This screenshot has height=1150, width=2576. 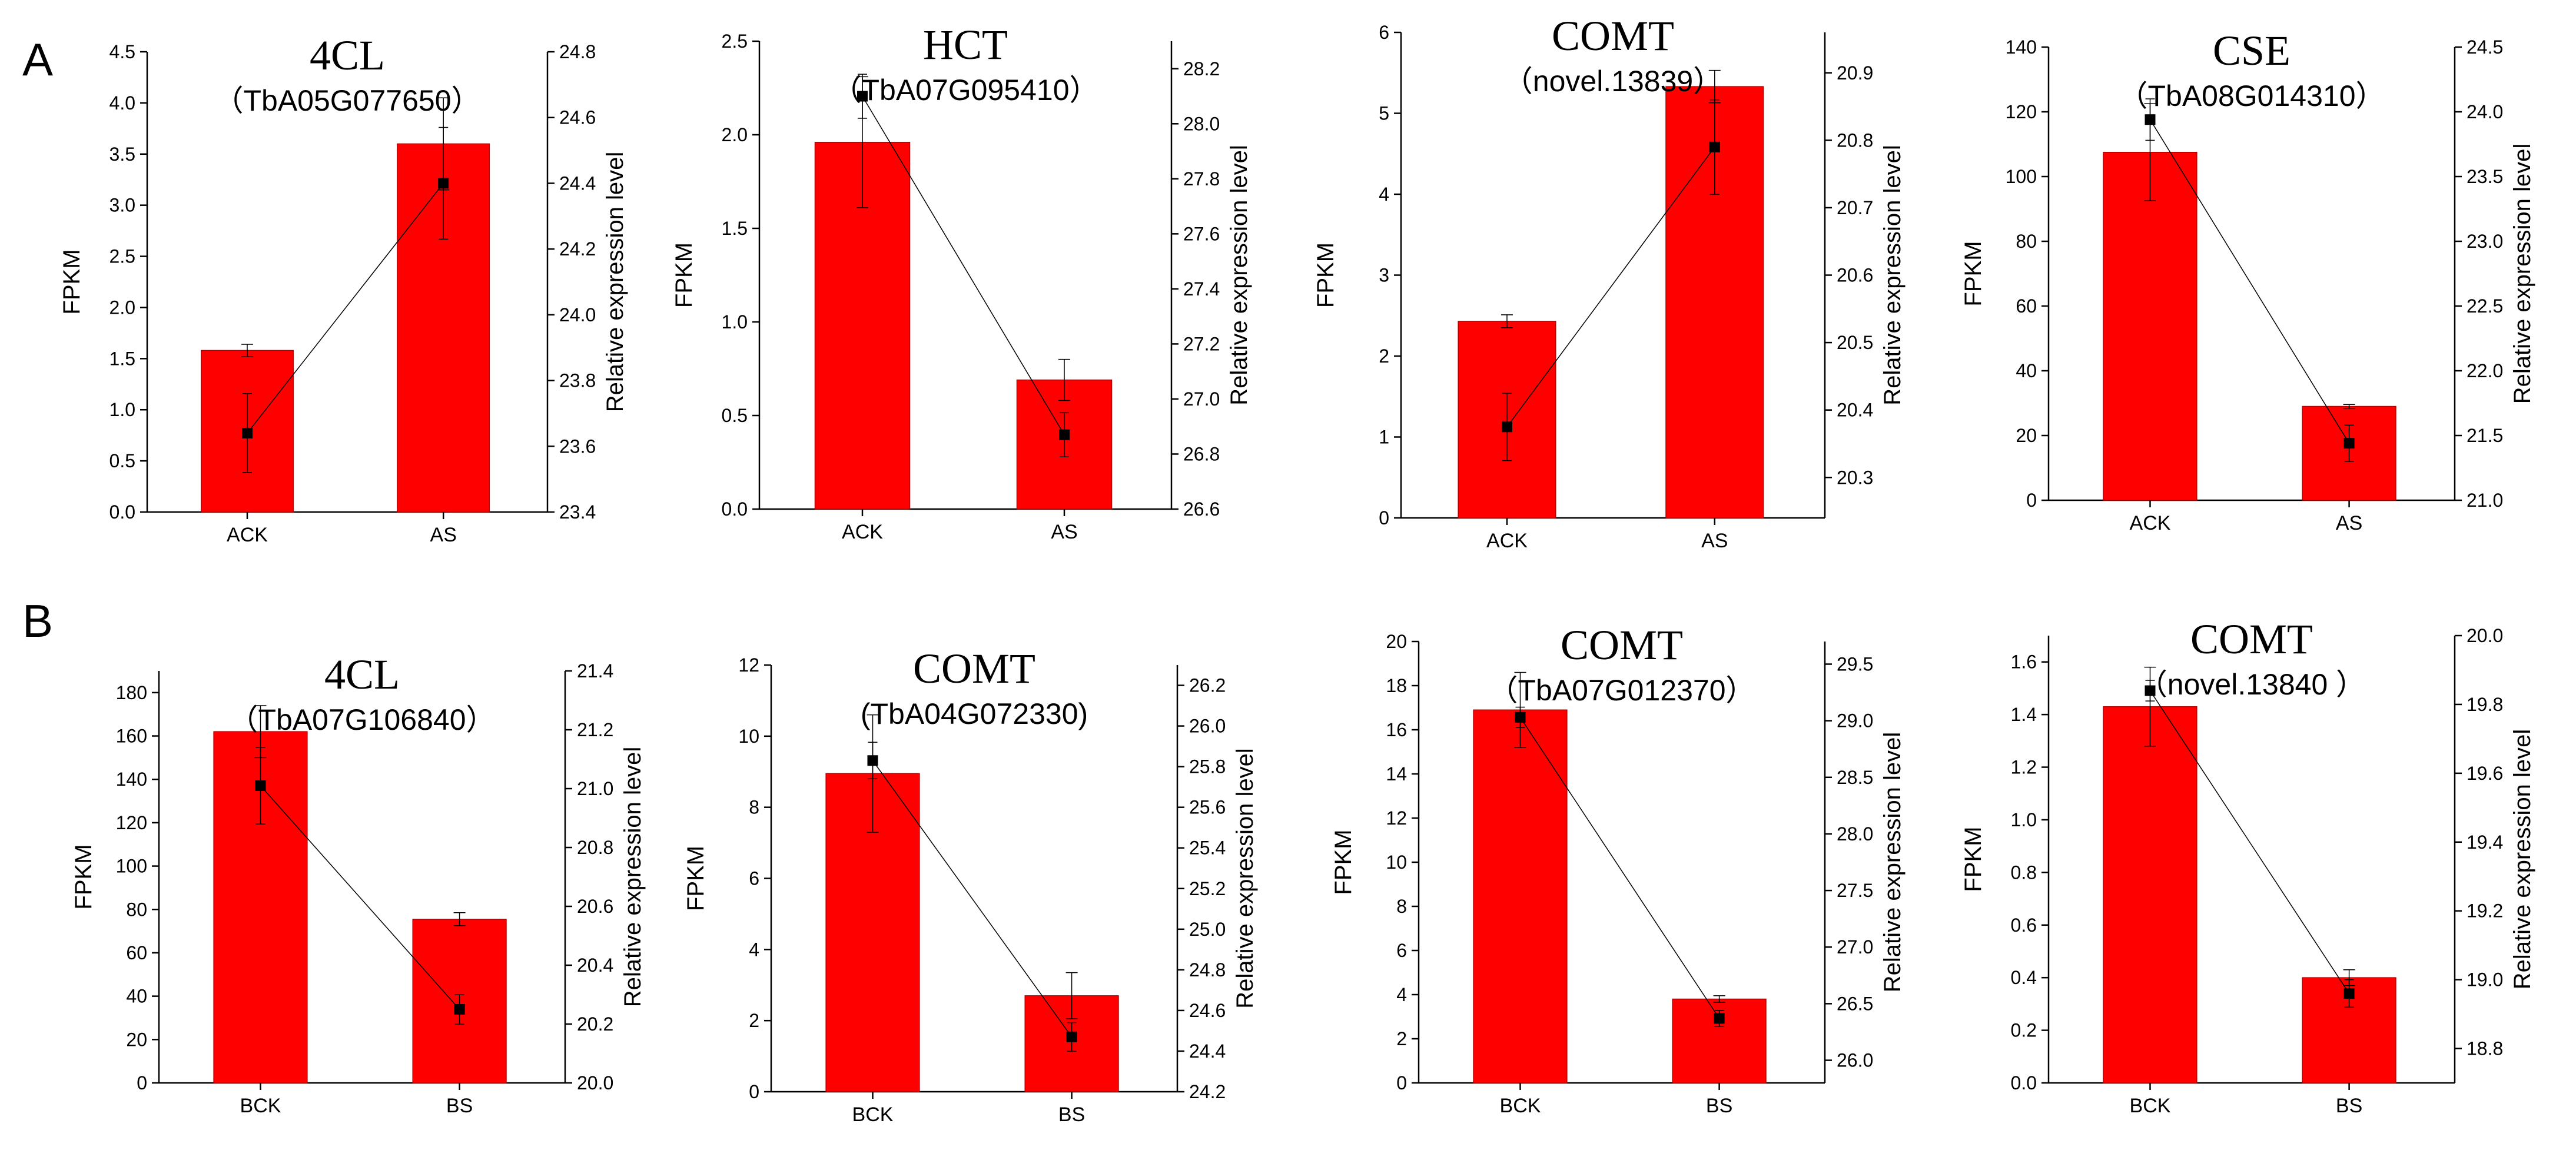 What do you see at coordinates (136, 996) in the screenshot?
I see `y-tick-label: 40` at bounding box center [136, 996].